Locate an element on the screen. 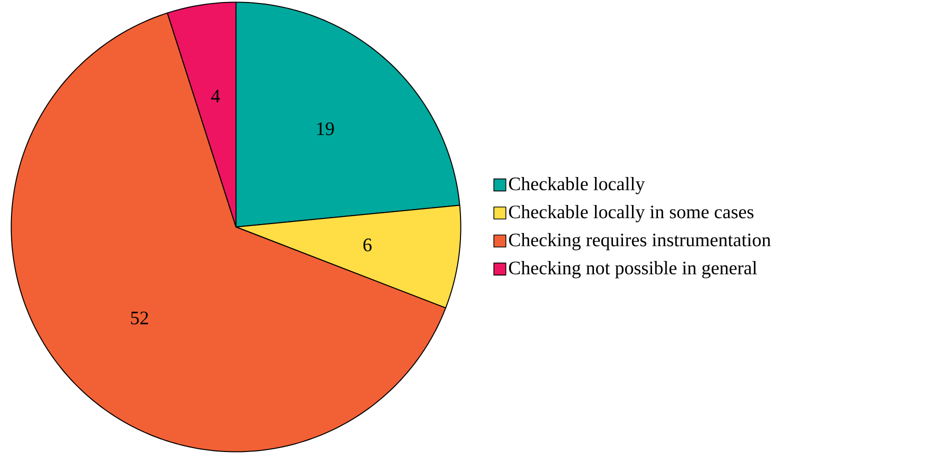  data-label: 4 is located at coordinates (215, 96).